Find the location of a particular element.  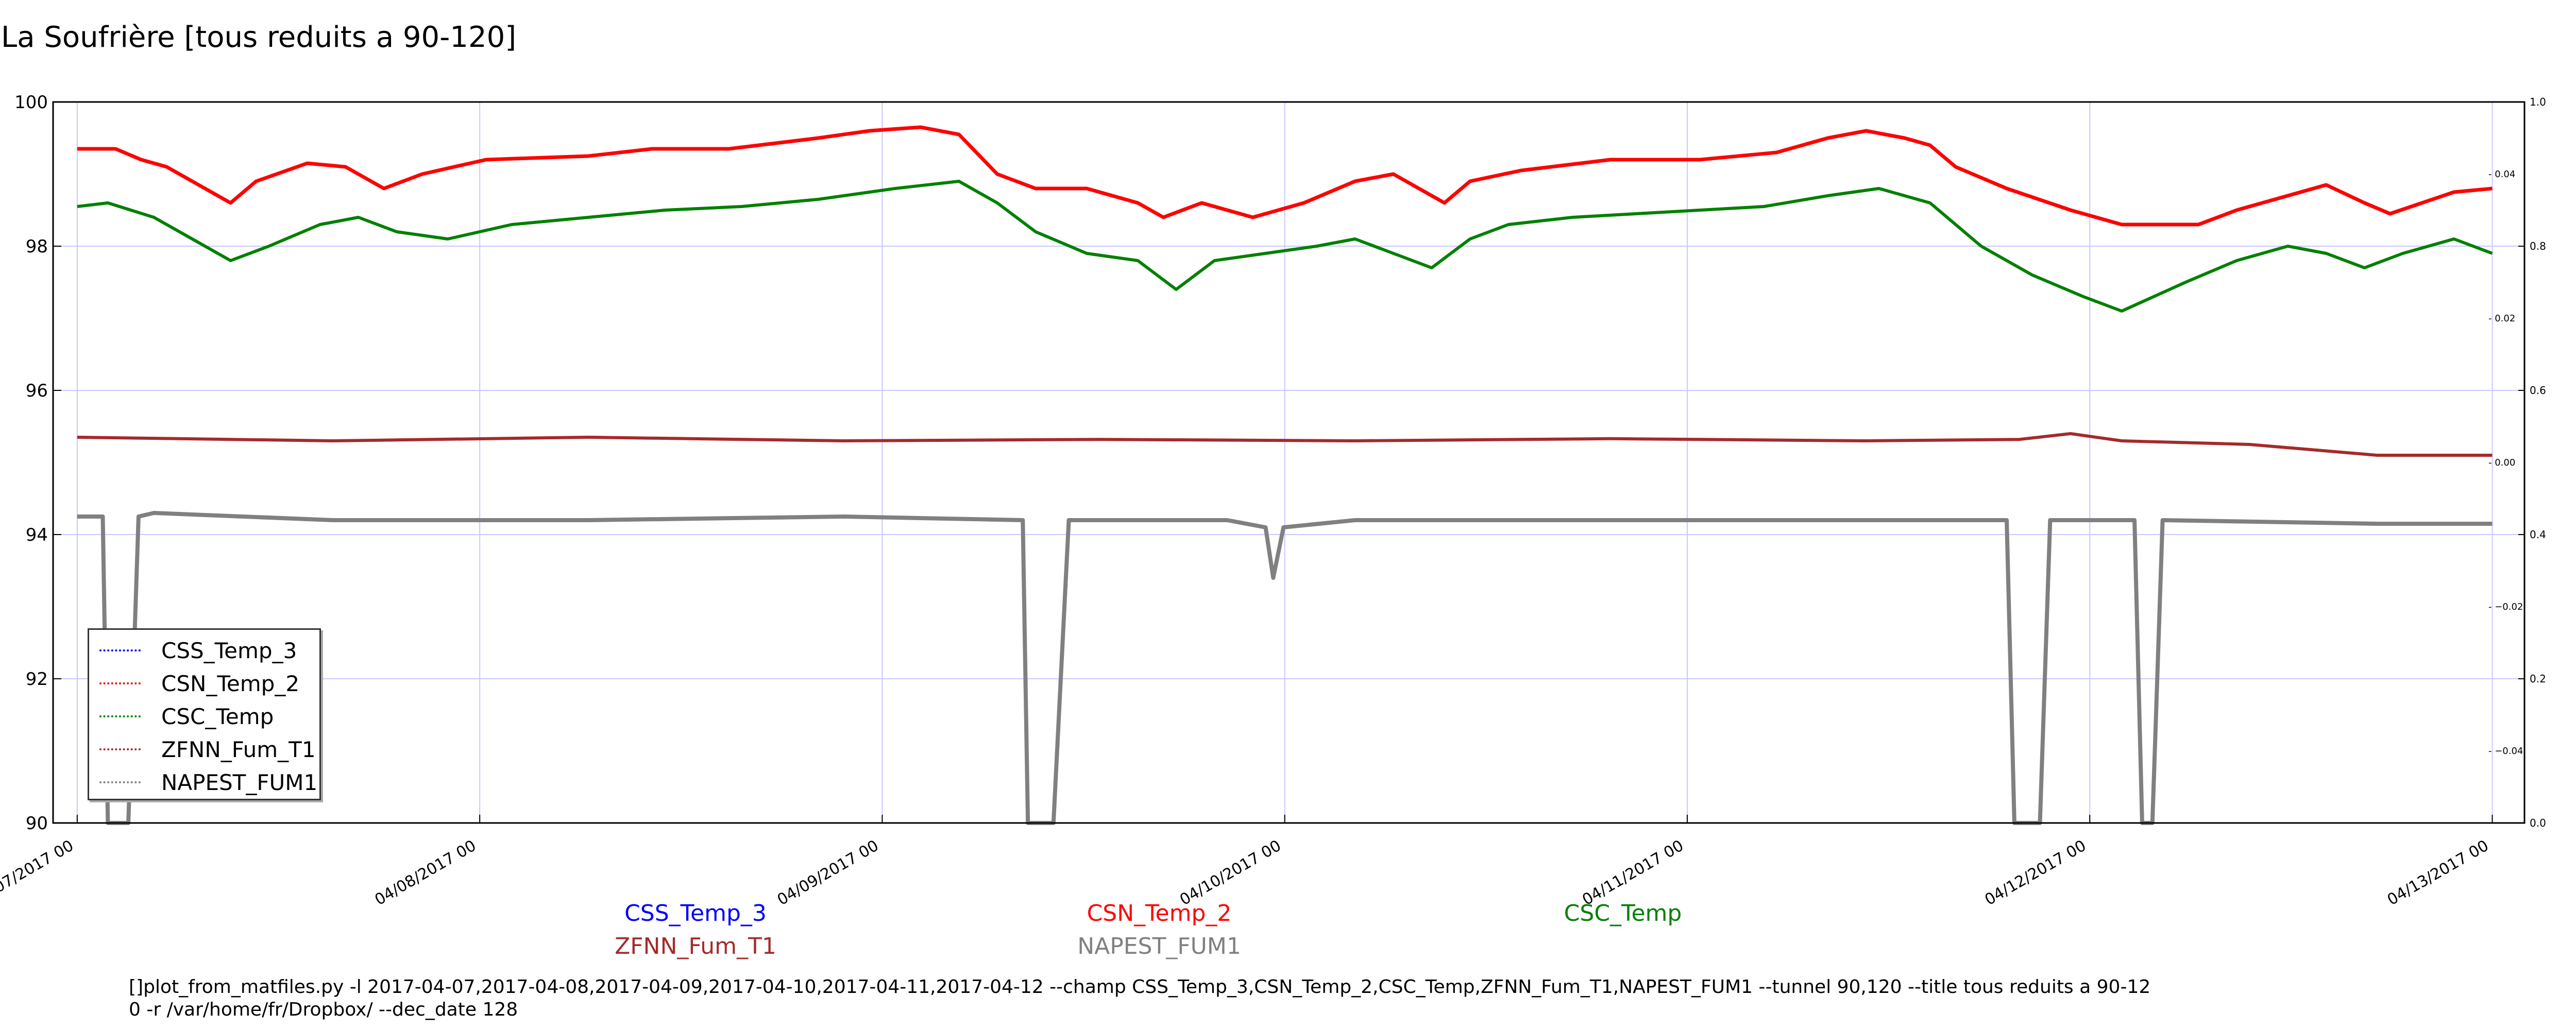

x-tick-label: 04/08/2017 00 is located at coordinates (426, 873).